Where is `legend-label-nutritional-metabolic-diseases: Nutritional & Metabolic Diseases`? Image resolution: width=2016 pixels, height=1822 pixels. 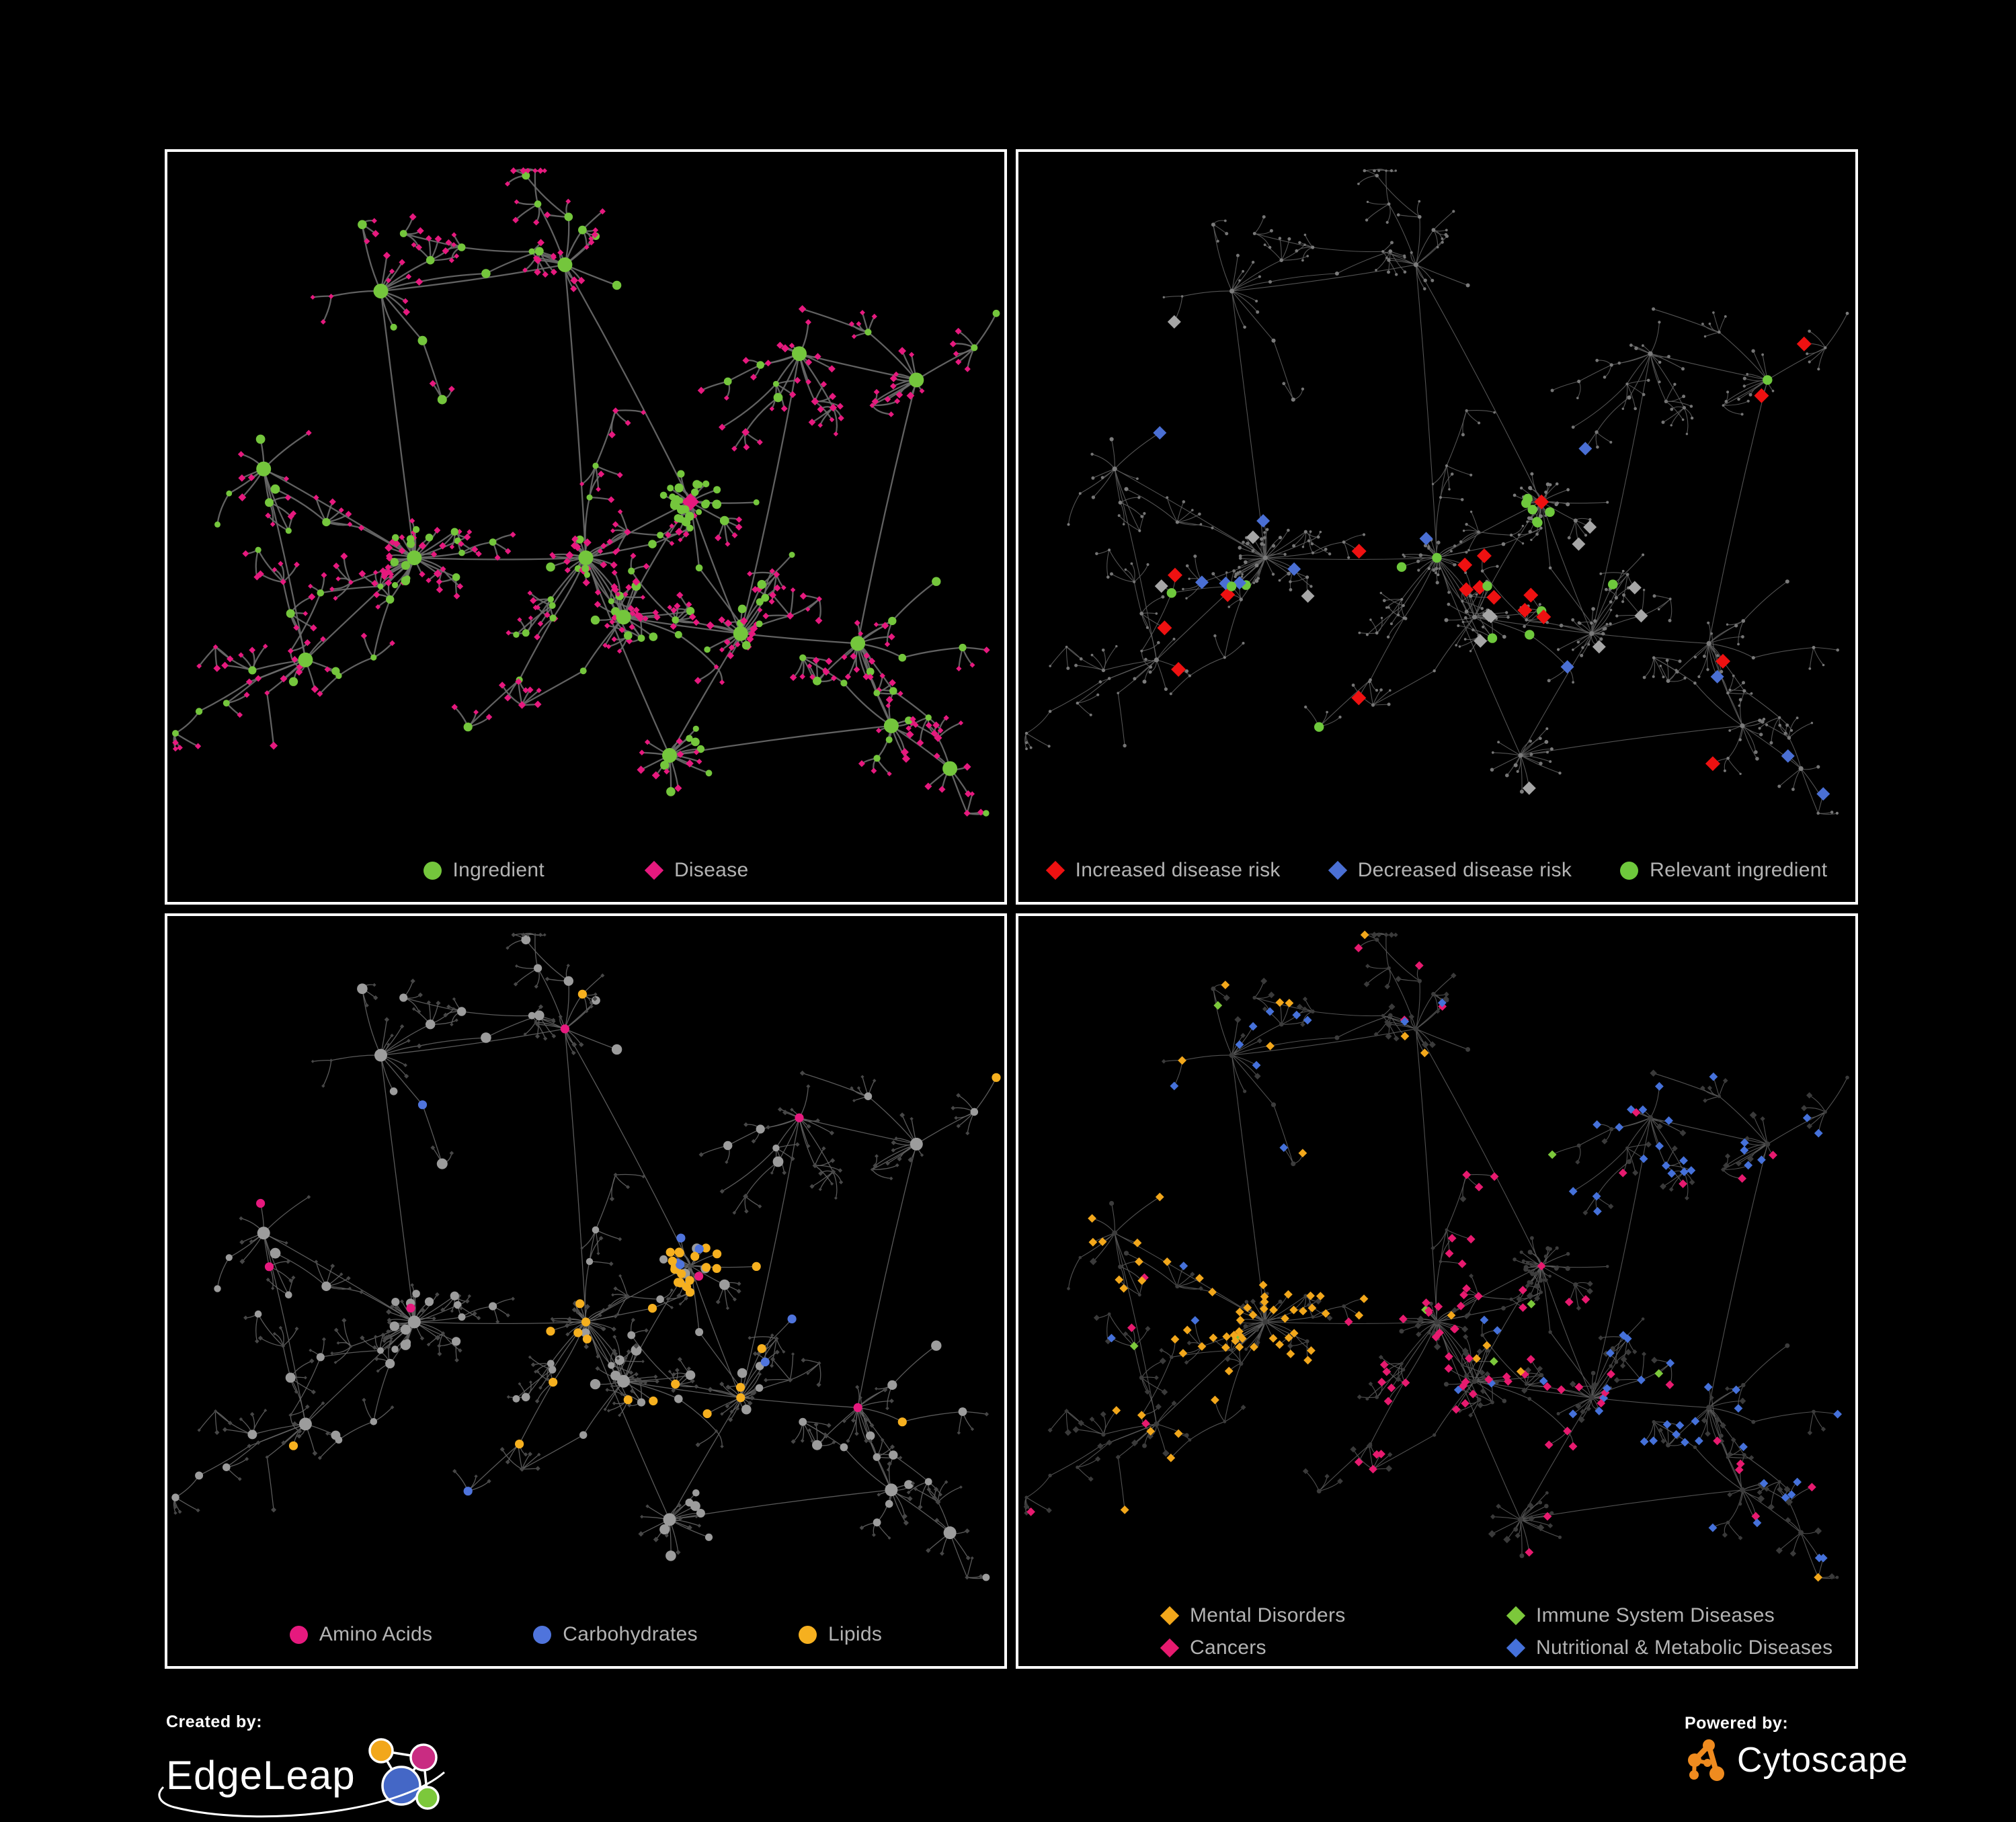 legend-label-nutritional-metabolic-diseases: Nutritional & Metabolic Diseases is located at coordinates (1684, 1648).